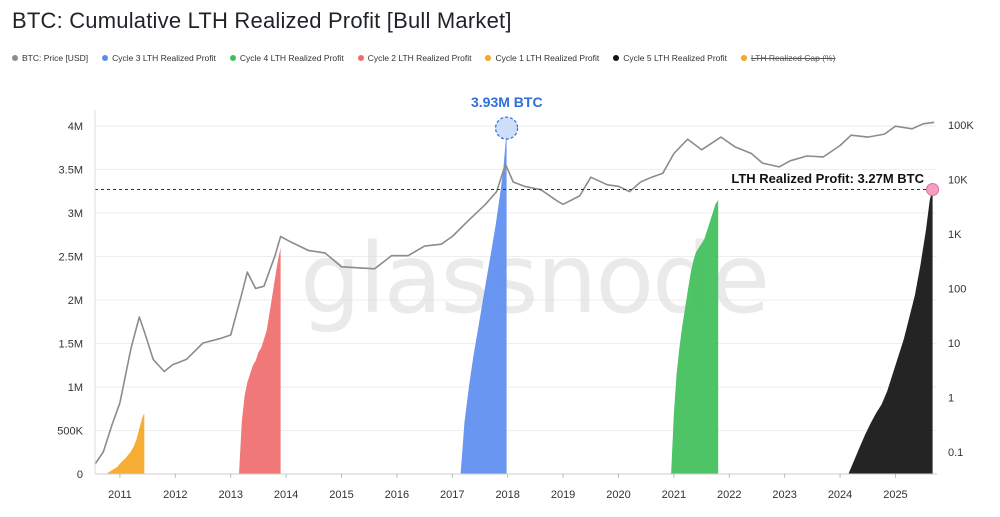  Describe the element at coordinates (164, 58) in the screenshot. I see `legend-label: Cycle 3 LTH Realized Profit` at that location.